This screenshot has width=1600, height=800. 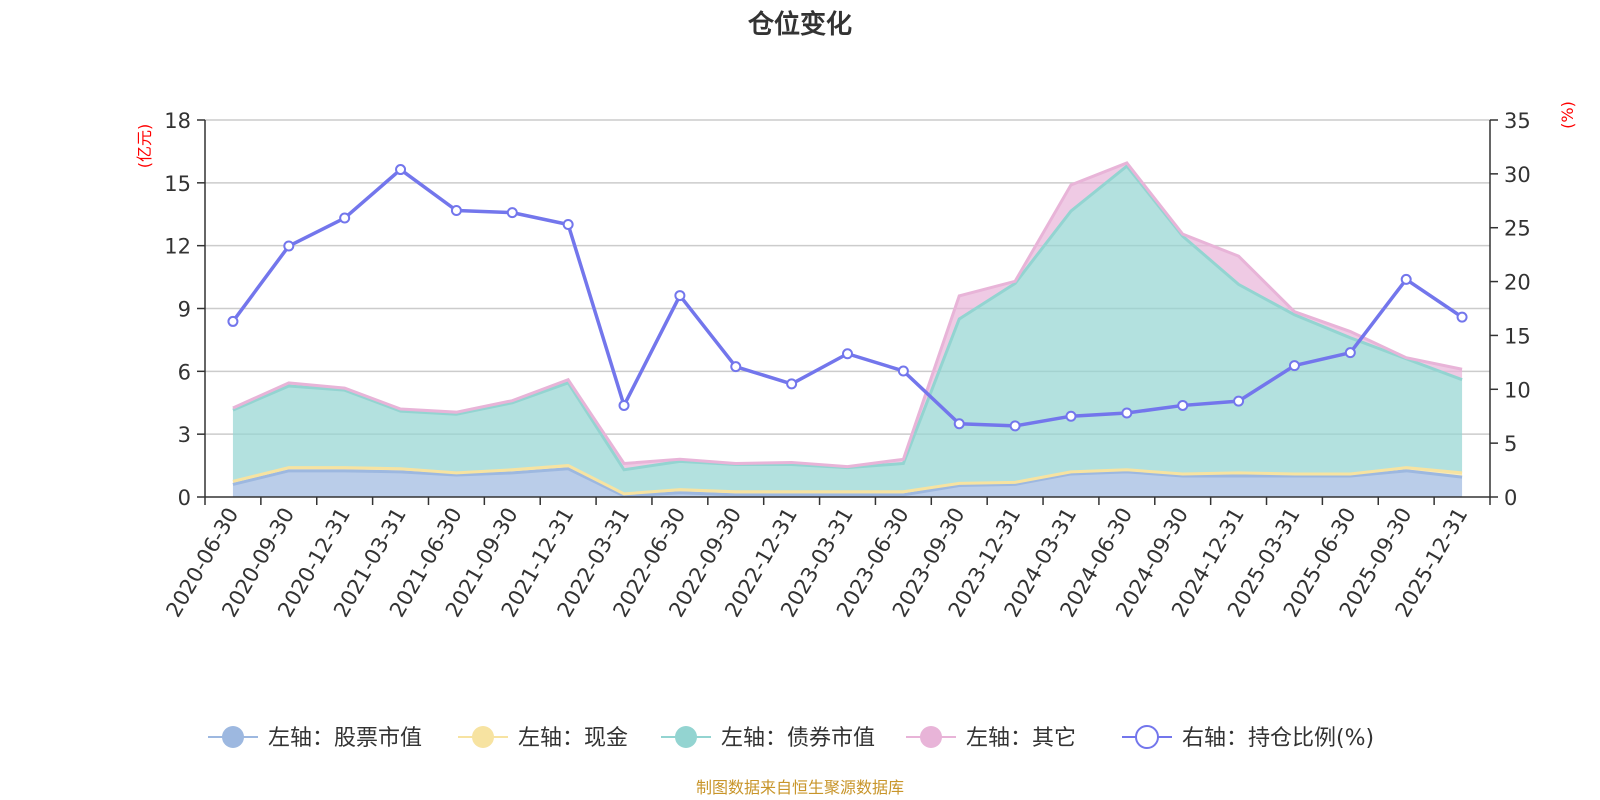 I want to click on area-edge-左轴：股票市值, so click(x=847, y=482).